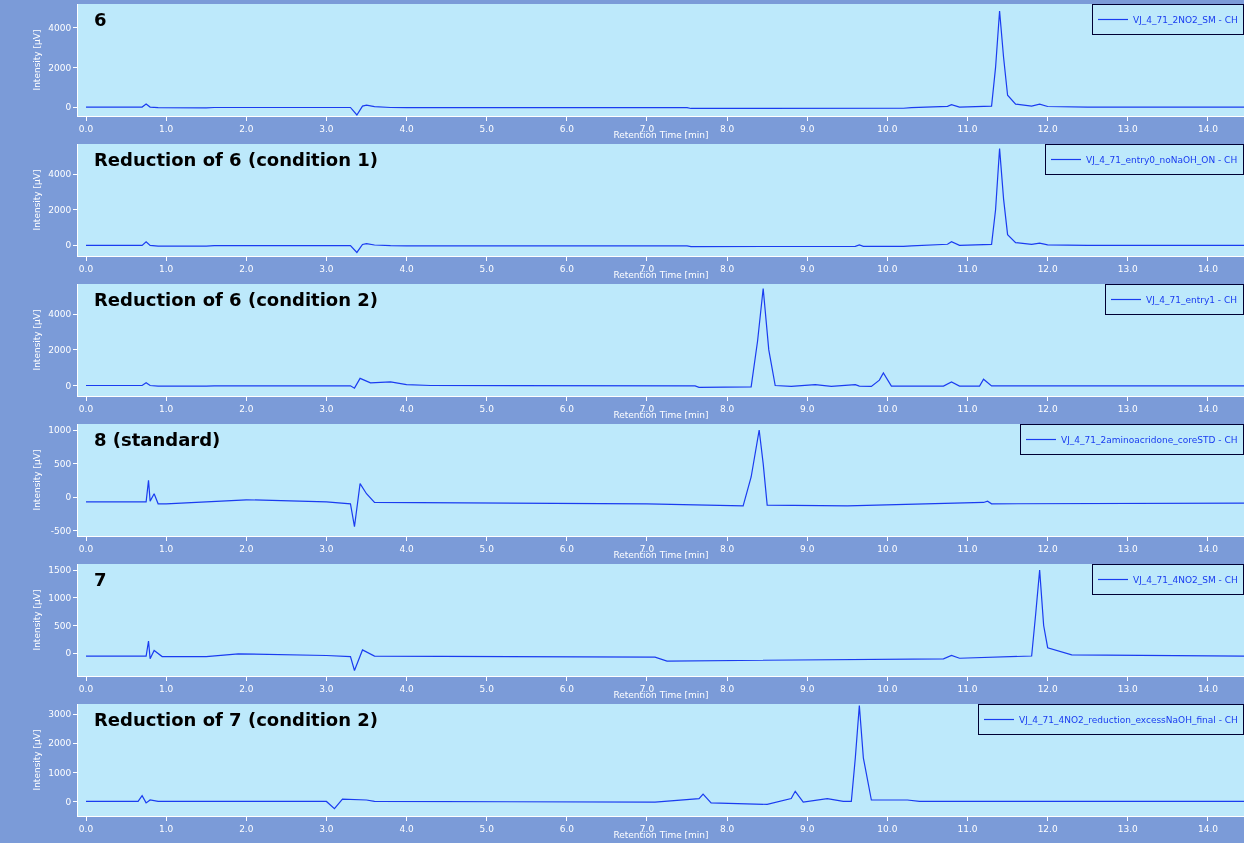 The width and height of the screenshot is (1244, 843). Describe the element at coordinates (1162, 160) in the screenshot. I see `legend-label: VJ_4_71_entry0_noNaOH_ON - CH` at that location.